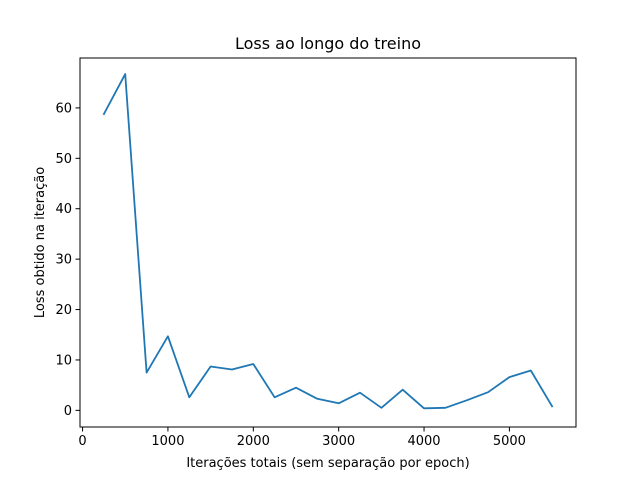 Image resolution: width=640 pixels, height=480 pixels. I want to click on chart-title: Loss ao longo do treino, so click(328, 43).